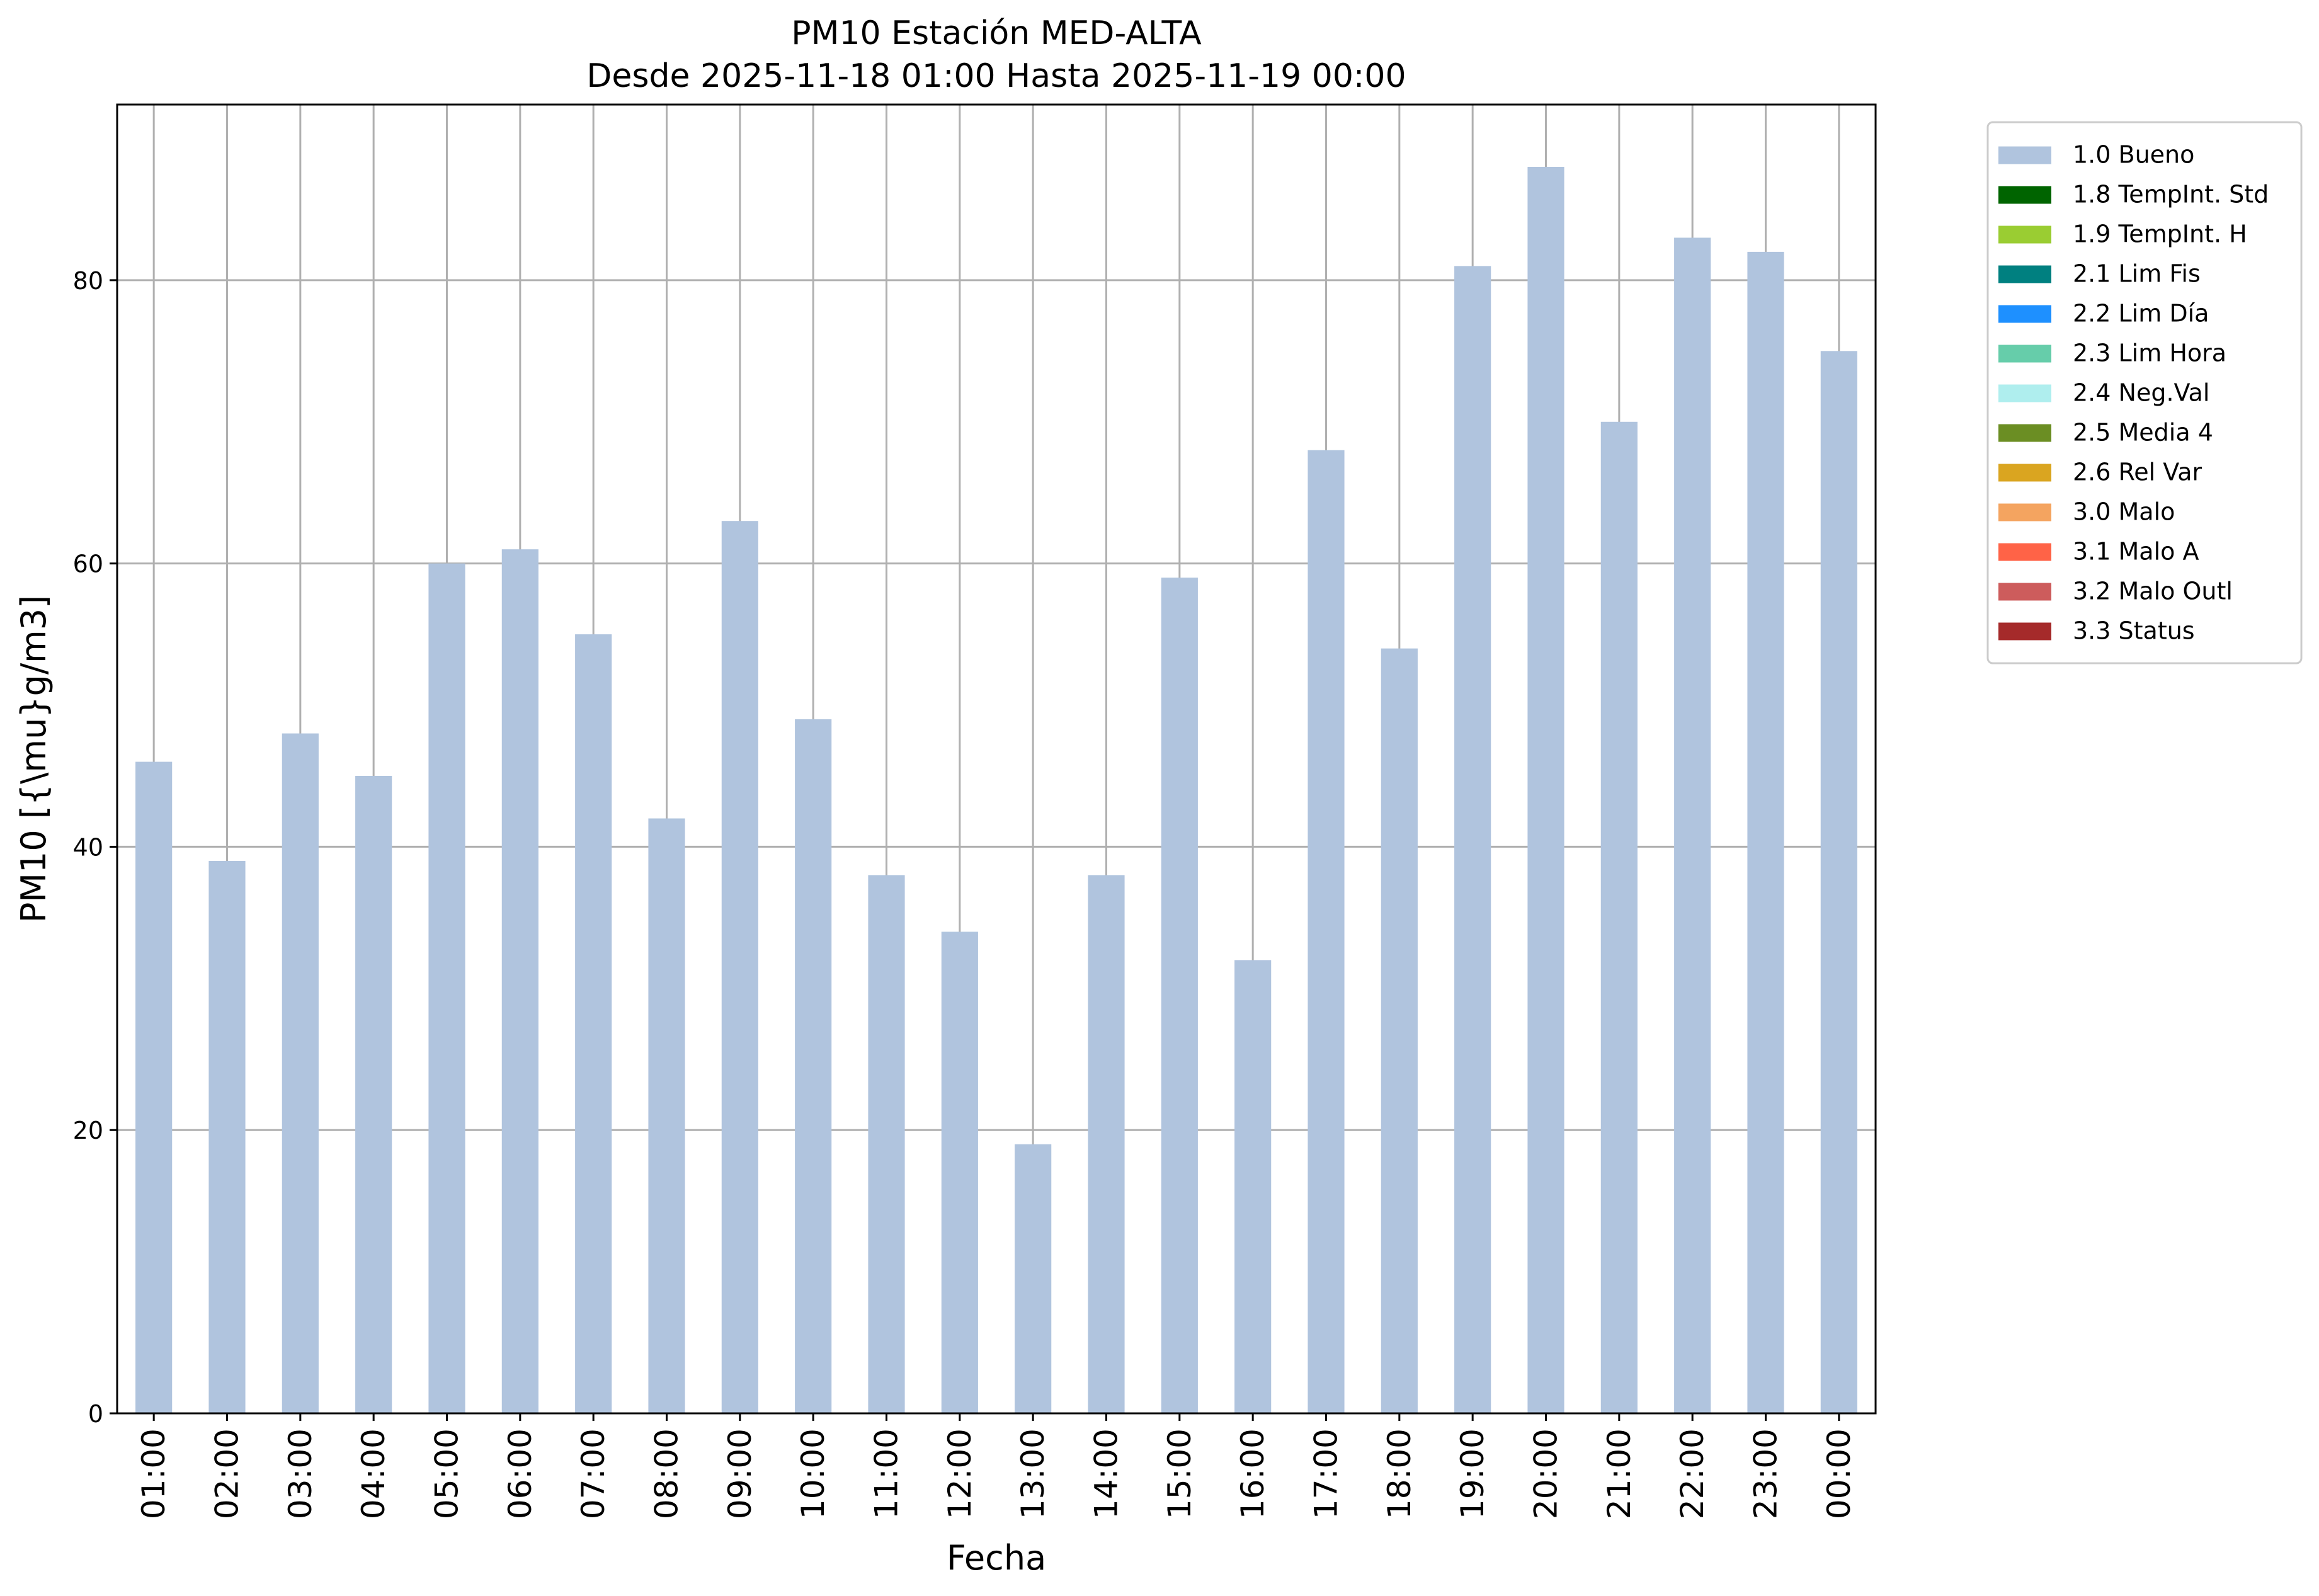  What do you see at coordinates (1546, 1473) in the screenshot?
I see `x-tick-label: 20:00` at bounding box center [1546, 1473].